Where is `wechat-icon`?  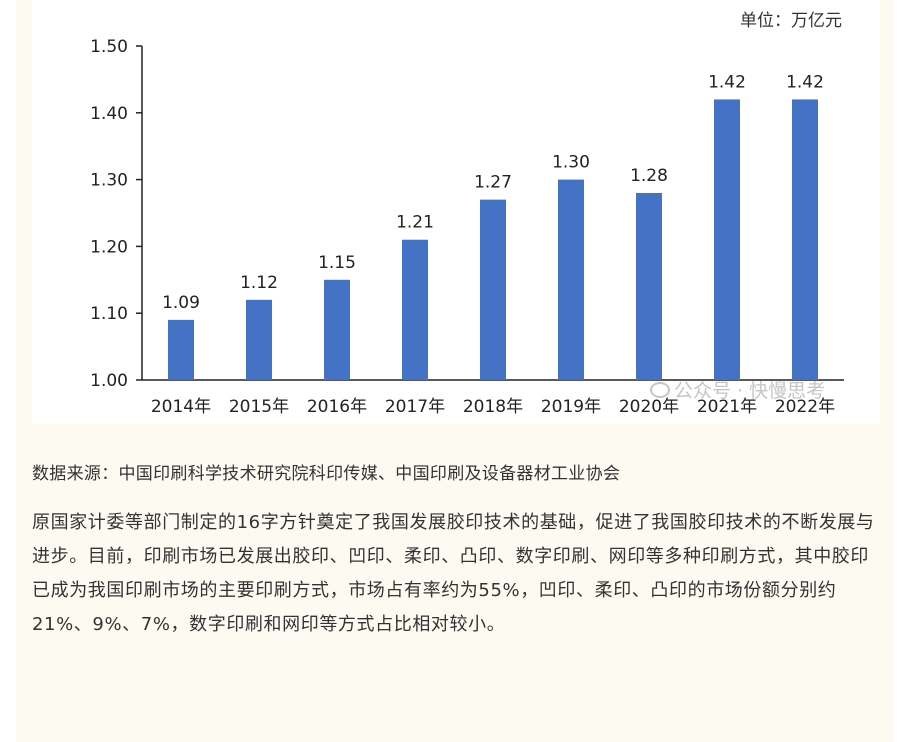 wechat-icon is located at coordinates (660, 389).